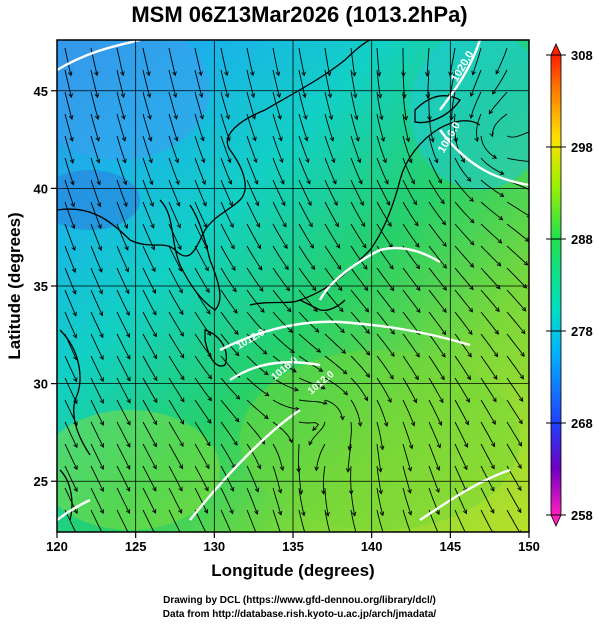 Image resolution: width=599 pixels, height=625 pixels. I want to click on colorbar-tick-label: 278, so click(582, 331).